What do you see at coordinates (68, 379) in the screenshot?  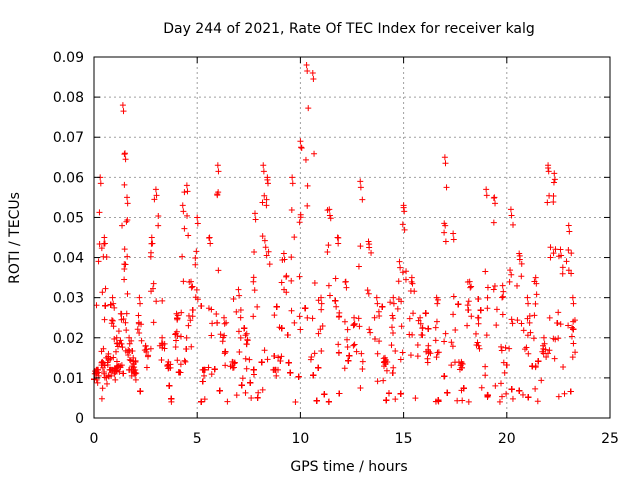 I see `y-tick-label: 0.01` at bounding box center [68, 379].